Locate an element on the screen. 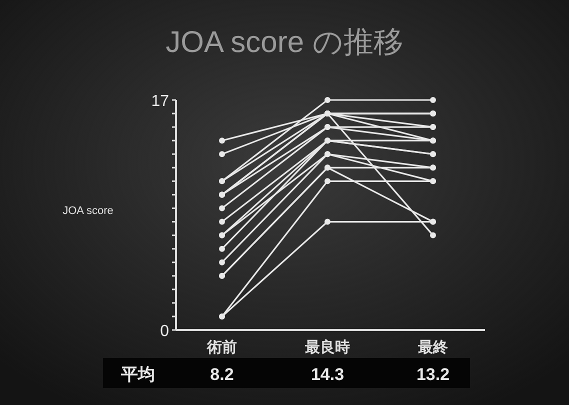 The height and width of the screenshot is (405, 569). y-tick-label: 0 is located at coordinates (165, 331).